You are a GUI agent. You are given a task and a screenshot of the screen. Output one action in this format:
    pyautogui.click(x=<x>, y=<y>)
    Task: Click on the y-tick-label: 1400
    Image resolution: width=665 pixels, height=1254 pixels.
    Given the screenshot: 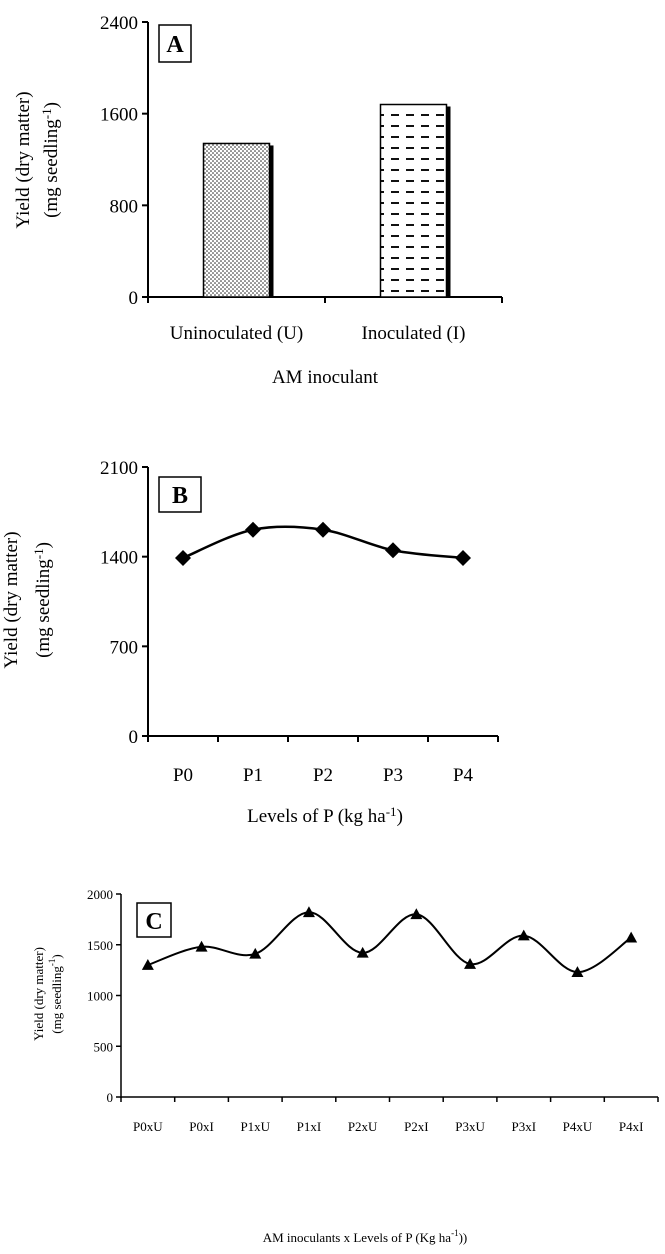 What is the action you would take?
    pyautogui.click(x=119, y=558)
    